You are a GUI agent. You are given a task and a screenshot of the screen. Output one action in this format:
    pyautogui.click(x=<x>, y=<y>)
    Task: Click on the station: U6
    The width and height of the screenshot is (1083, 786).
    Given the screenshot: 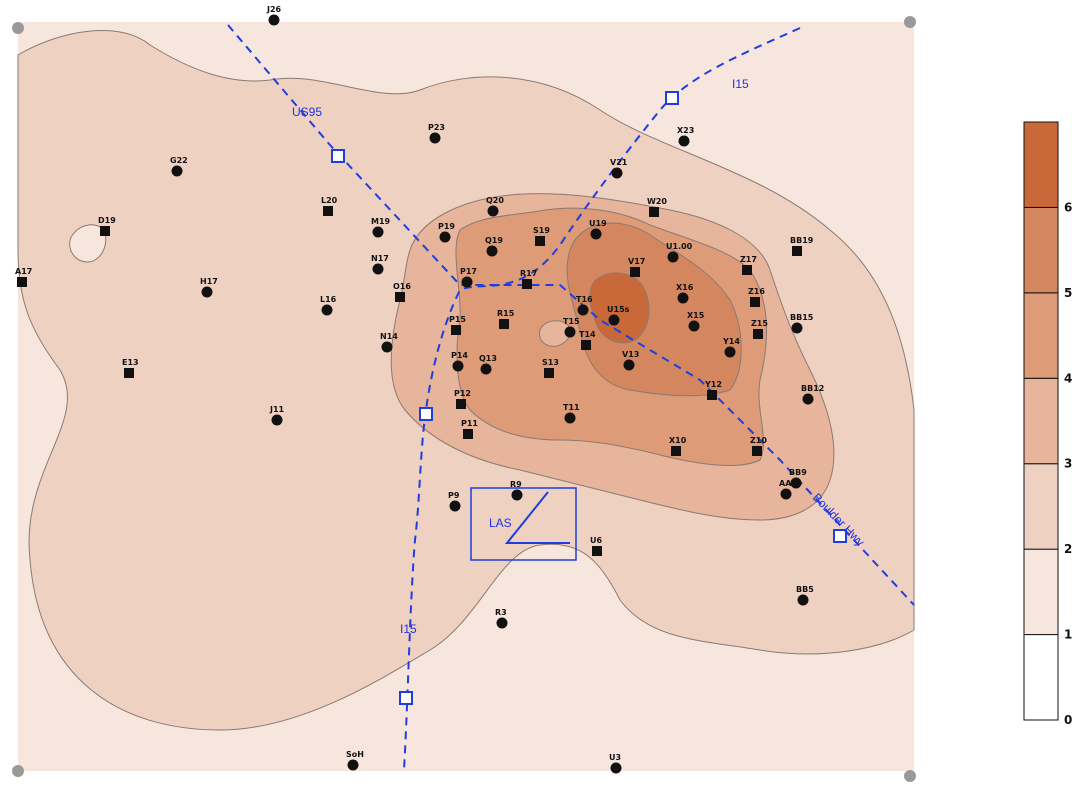 What is the action you would take?
    pyautogui.click(x=596, y=546)
    